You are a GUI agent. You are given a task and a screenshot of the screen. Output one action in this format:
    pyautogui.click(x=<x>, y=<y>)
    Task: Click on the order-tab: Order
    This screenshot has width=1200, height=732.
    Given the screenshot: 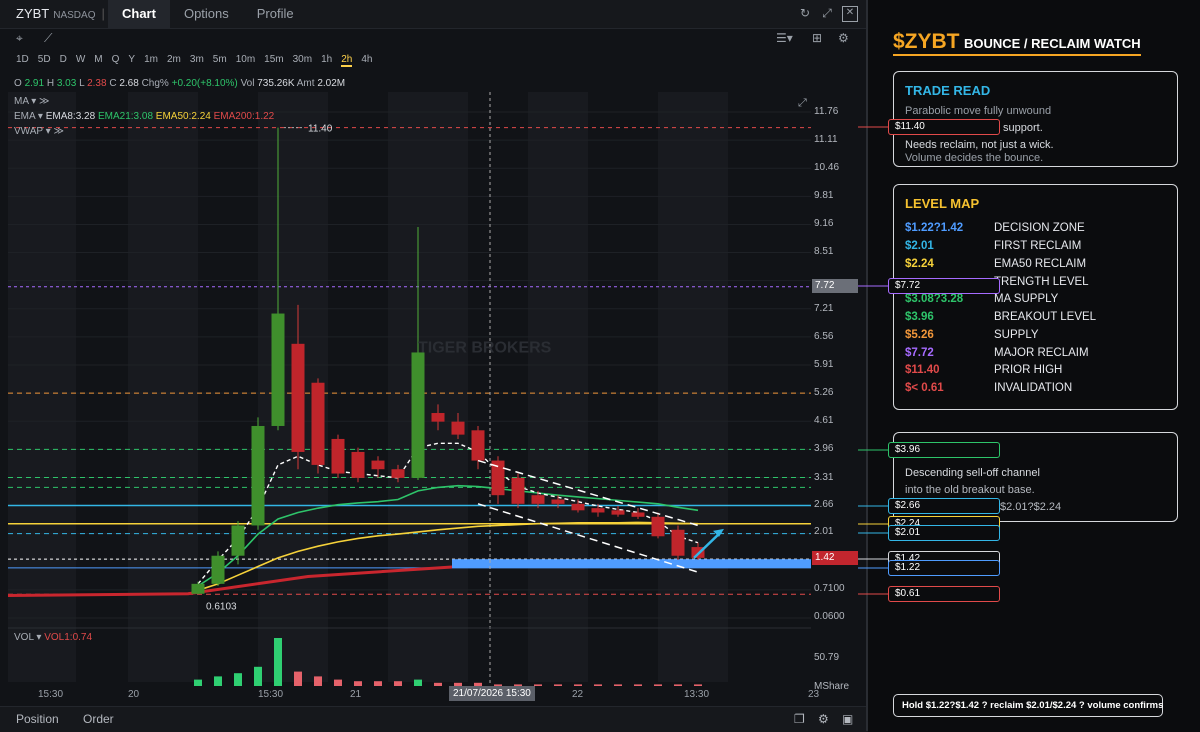 What is the action you would take?
    pyautogui.click(x=98, y=719)
    